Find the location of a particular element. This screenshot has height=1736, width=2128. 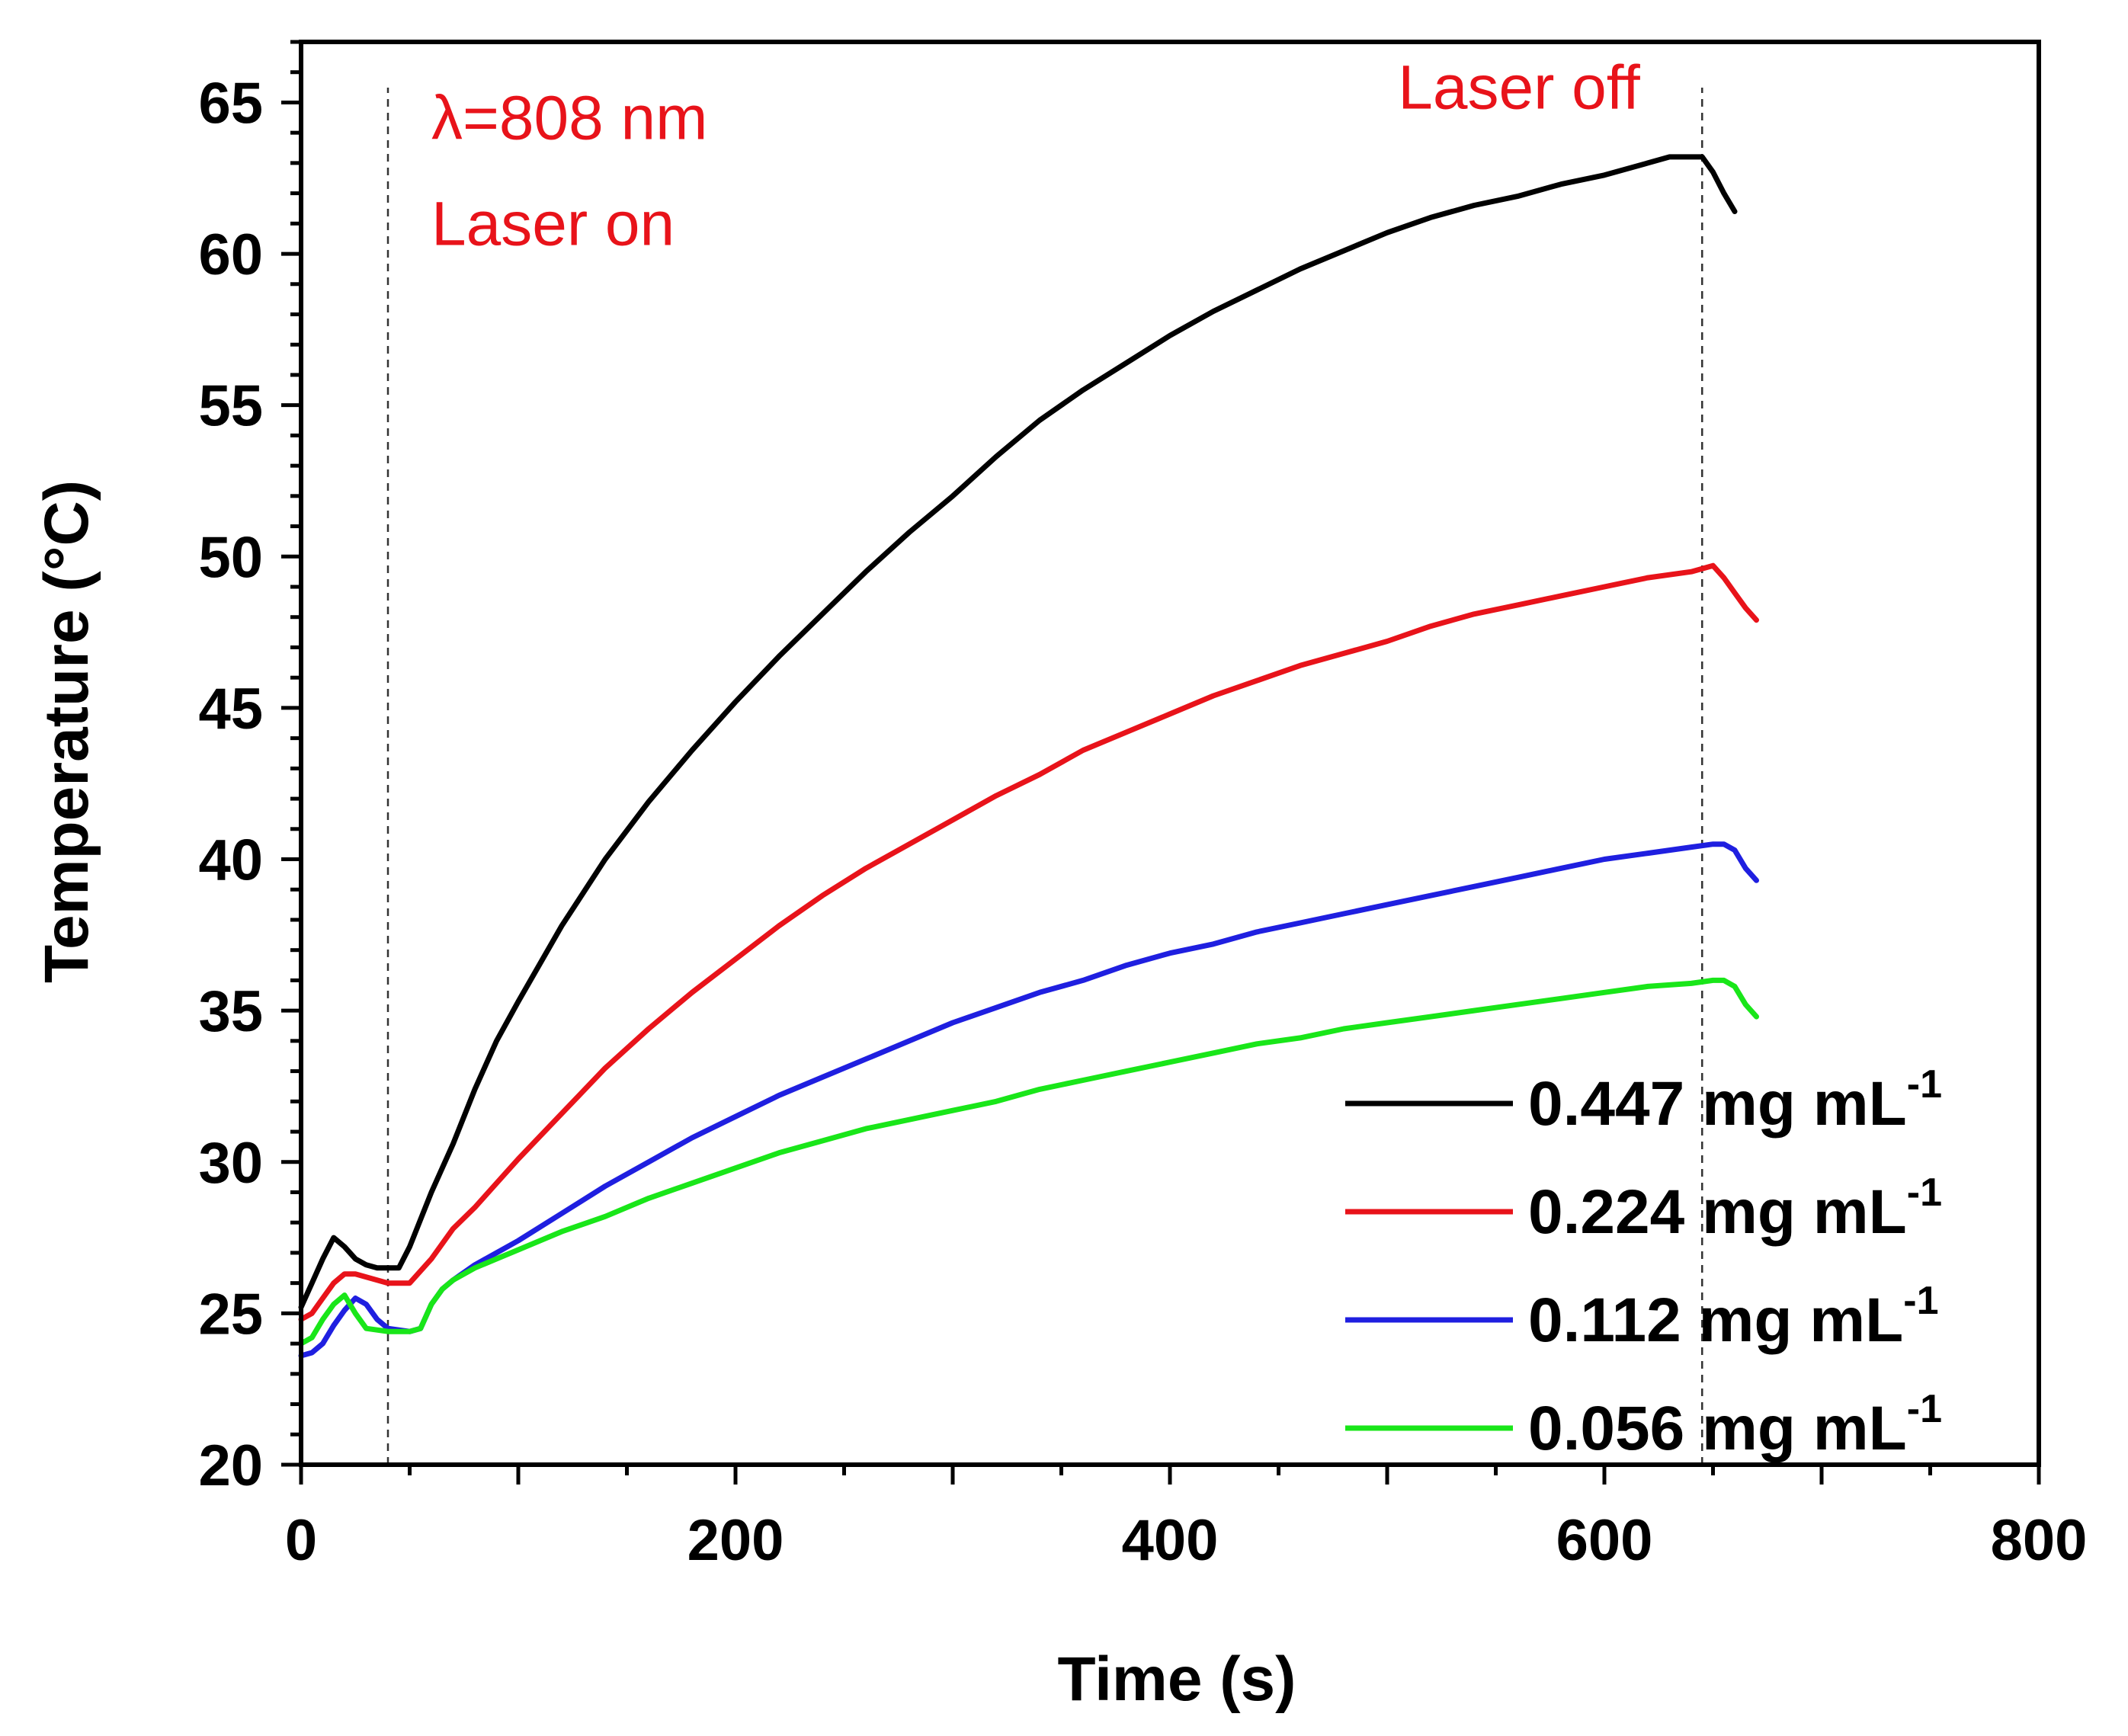

legend-superscript-2: -1 is located at coordinates (1920, 1301).